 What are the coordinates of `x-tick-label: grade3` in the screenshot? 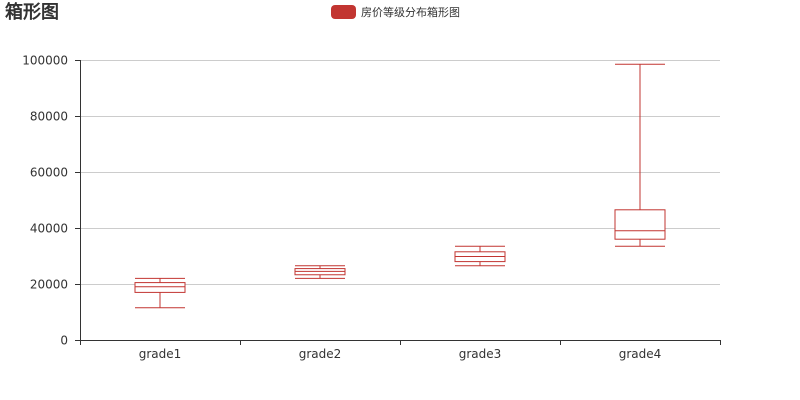 It's located at (480, 354).